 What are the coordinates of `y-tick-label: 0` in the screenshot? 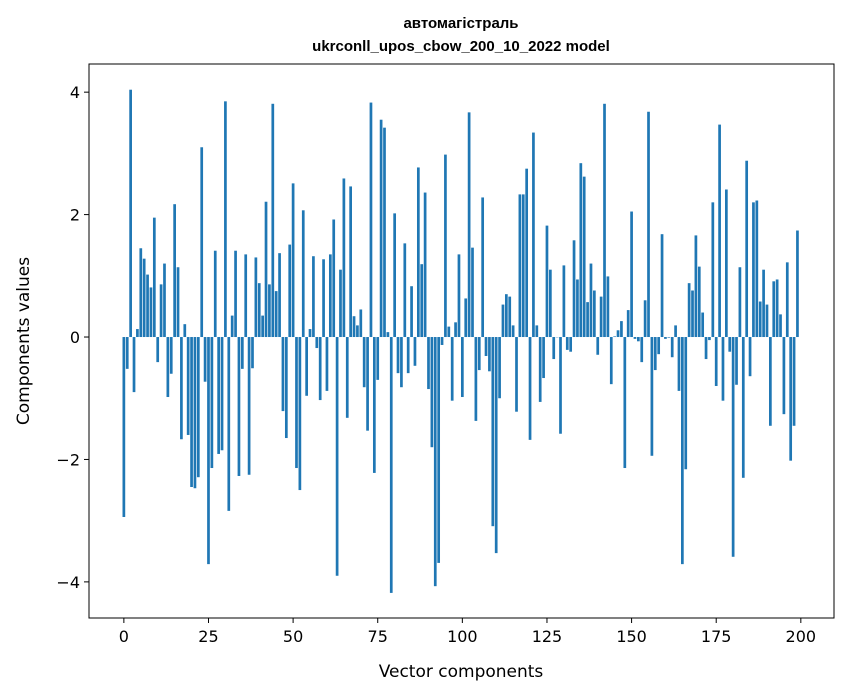 It's located at (75, 337).